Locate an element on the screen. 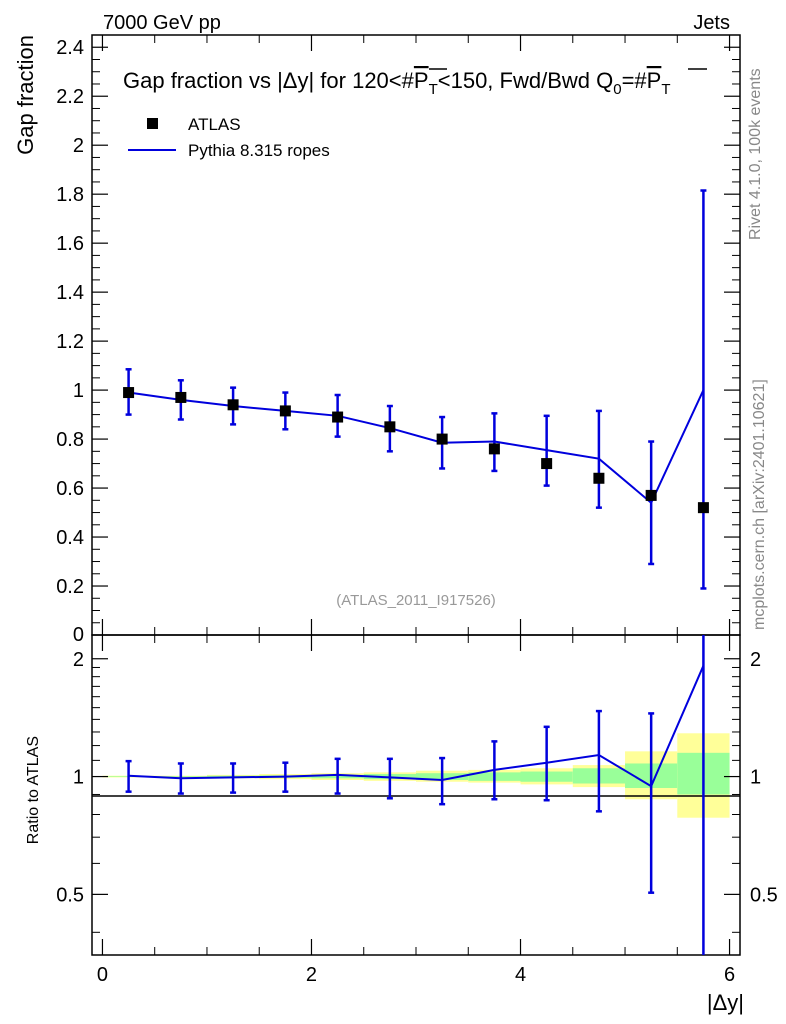 This screenshot has width=786, height=1024. main-ytick-label: 2.2 is located at coordinates (70, 97).